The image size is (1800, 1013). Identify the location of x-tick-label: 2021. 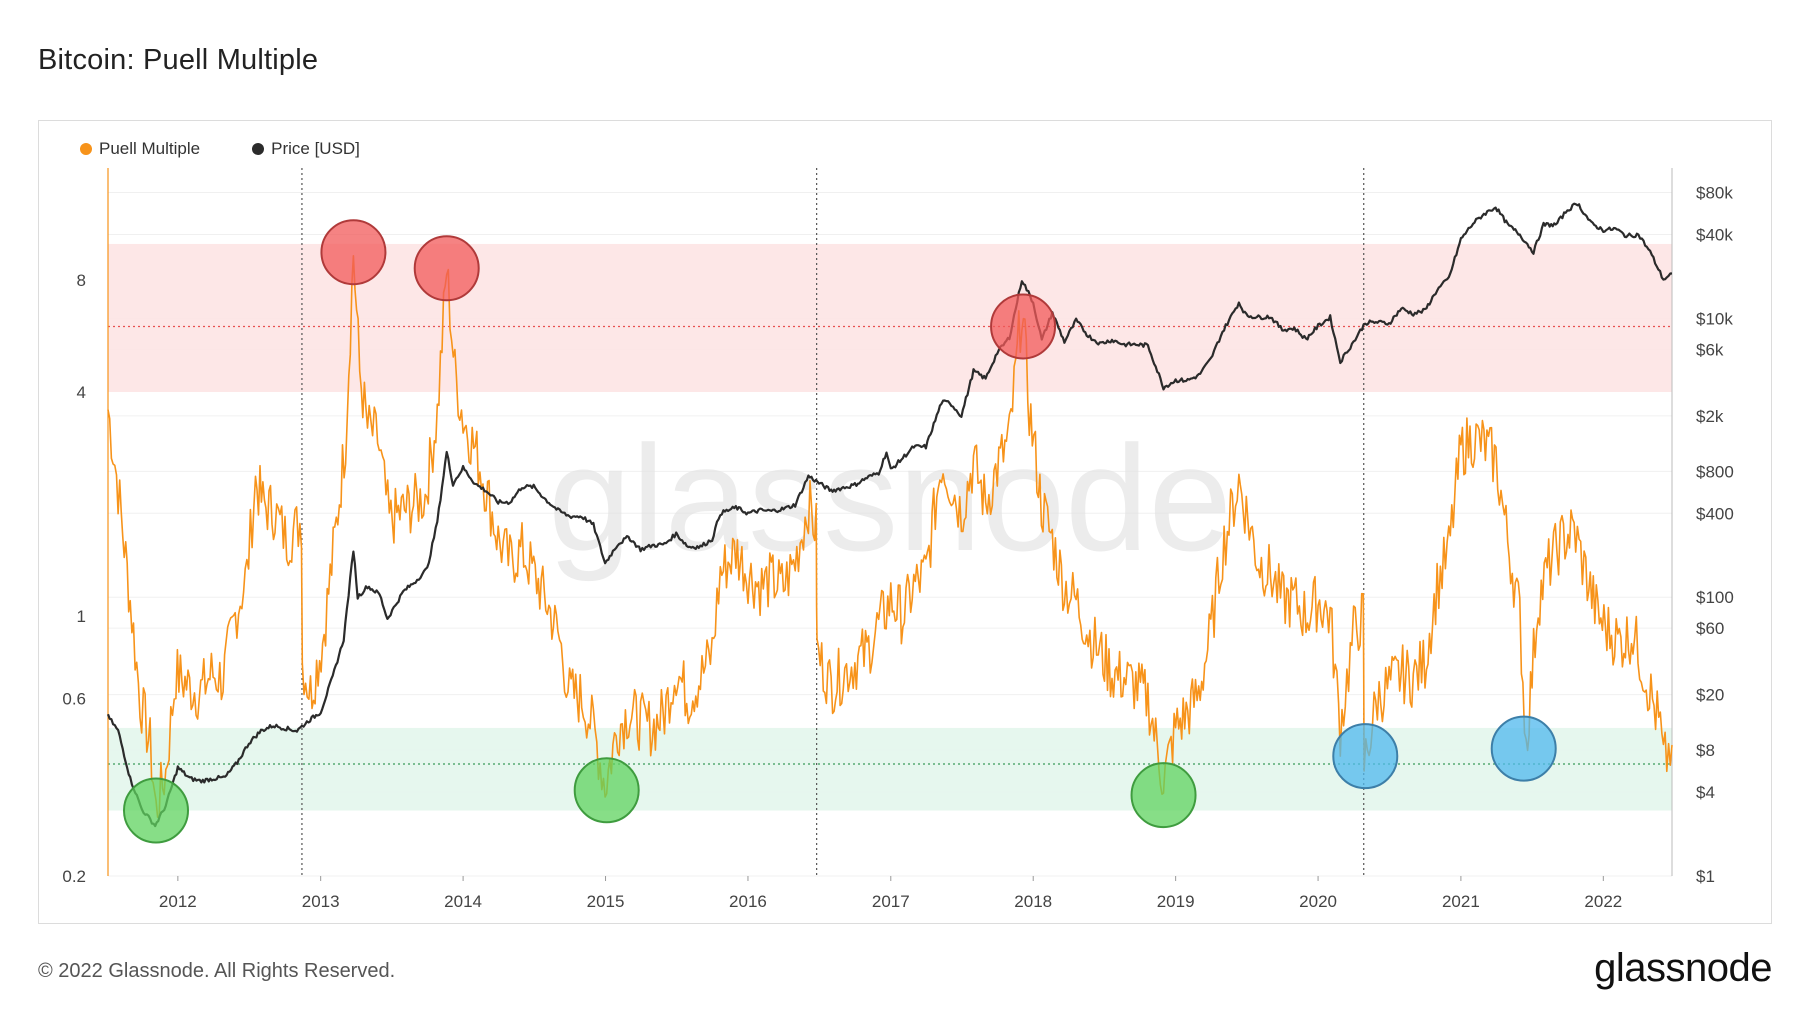
(1461, 901).